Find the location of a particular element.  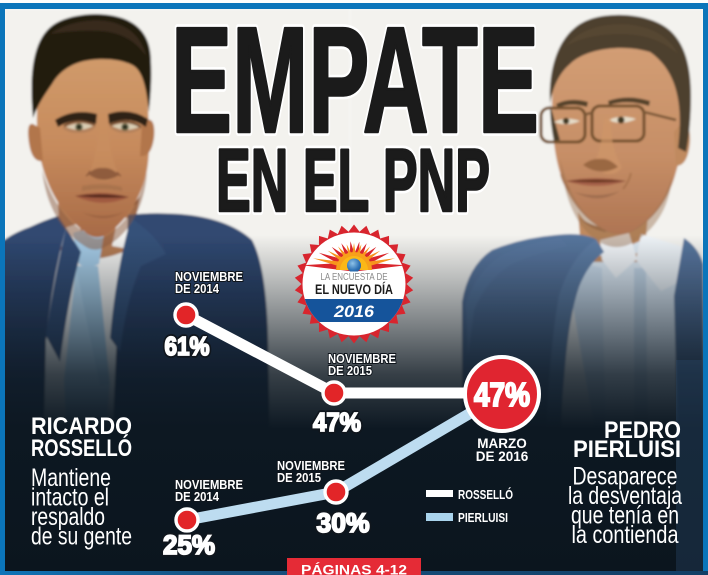

svg-text: Desaparece is located at coordinates (625, 477).